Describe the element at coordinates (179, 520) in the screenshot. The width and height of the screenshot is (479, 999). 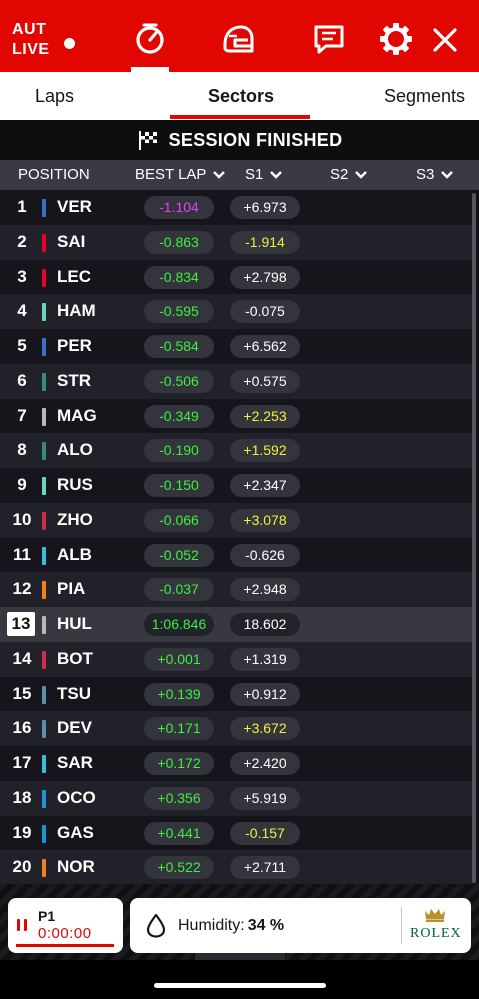
I see `best-lap-gap: -0.066` at that location.